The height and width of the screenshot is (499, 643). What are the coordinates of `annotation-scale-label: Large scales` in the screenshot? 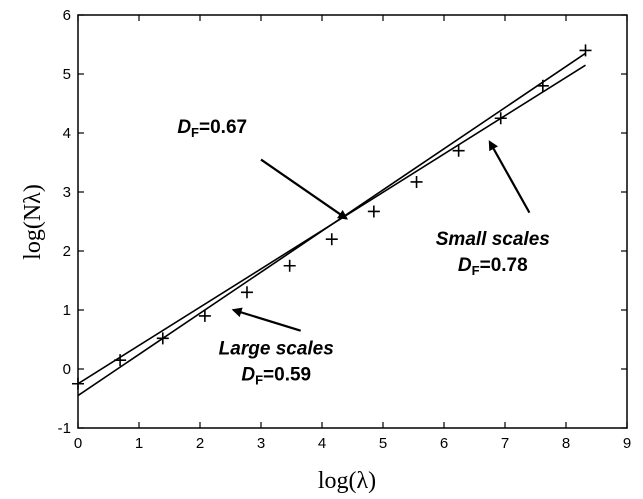 It's located at (276, 348).